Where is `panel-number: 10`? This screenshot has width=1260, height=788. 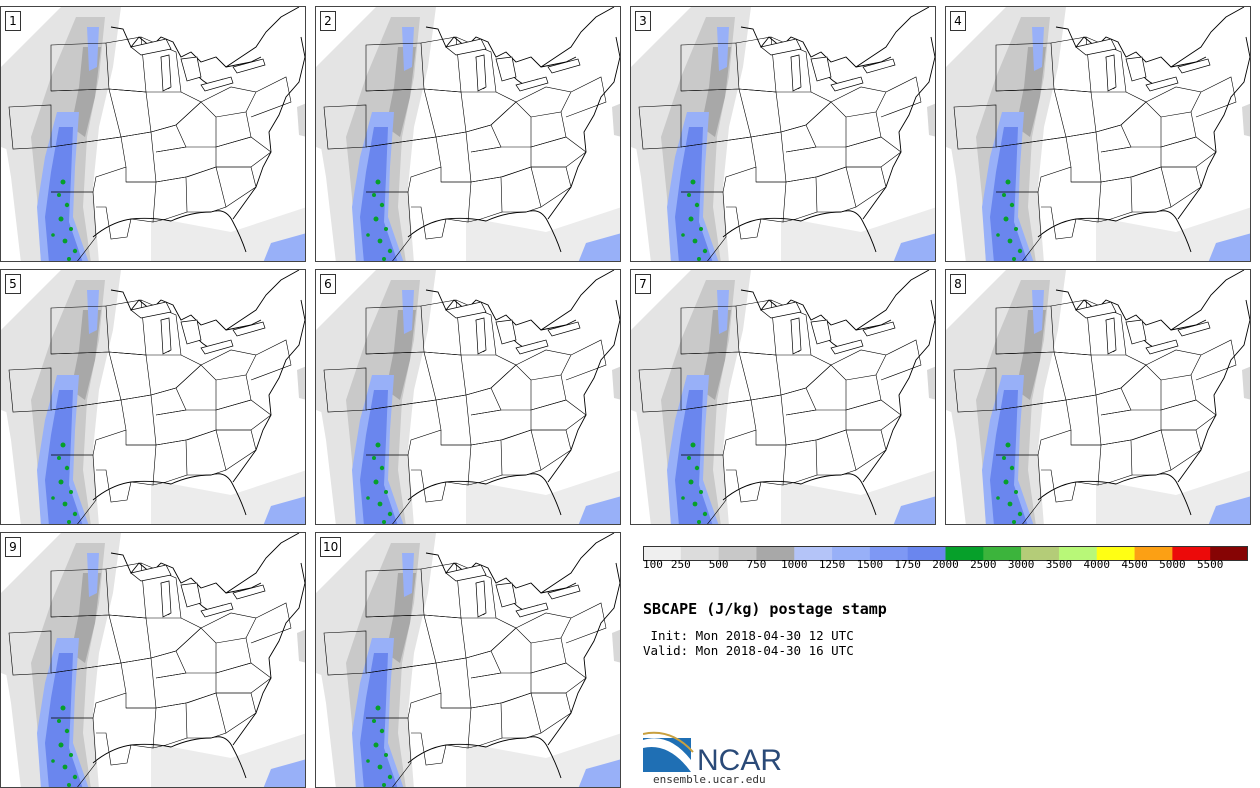 panel-number: 10 is located at coordinates (331, 547).